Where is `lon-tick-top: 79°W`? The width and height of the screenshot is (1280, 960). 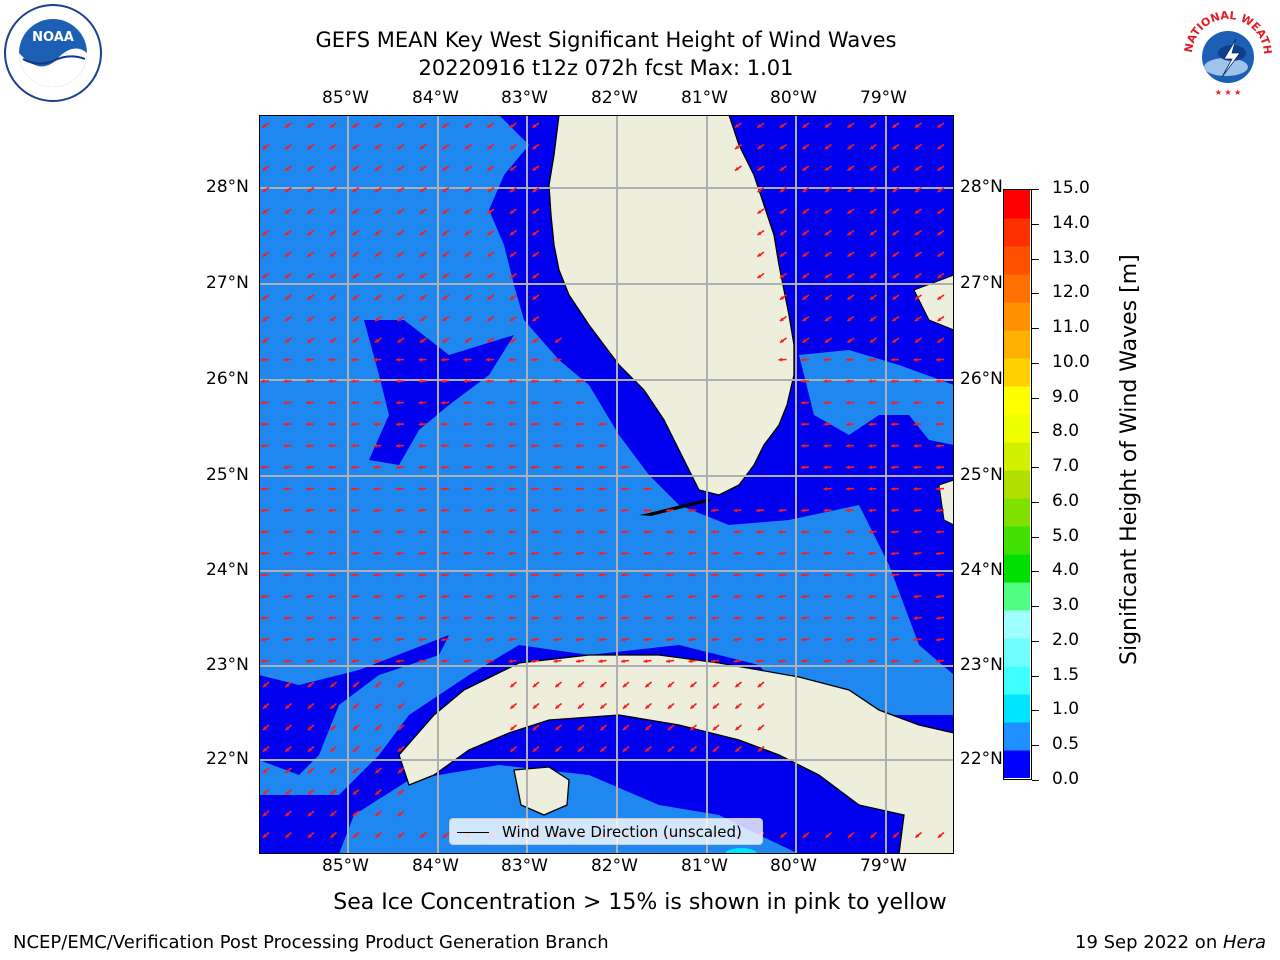 lon-tick-top: 79°W is located at coordinates (883, 98).